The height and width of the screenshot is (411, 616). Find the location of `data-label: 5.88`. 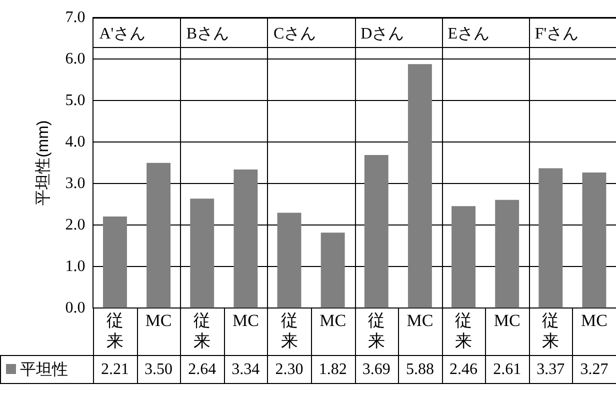

data-label: 5.88 is located at coordinates (420, 369).